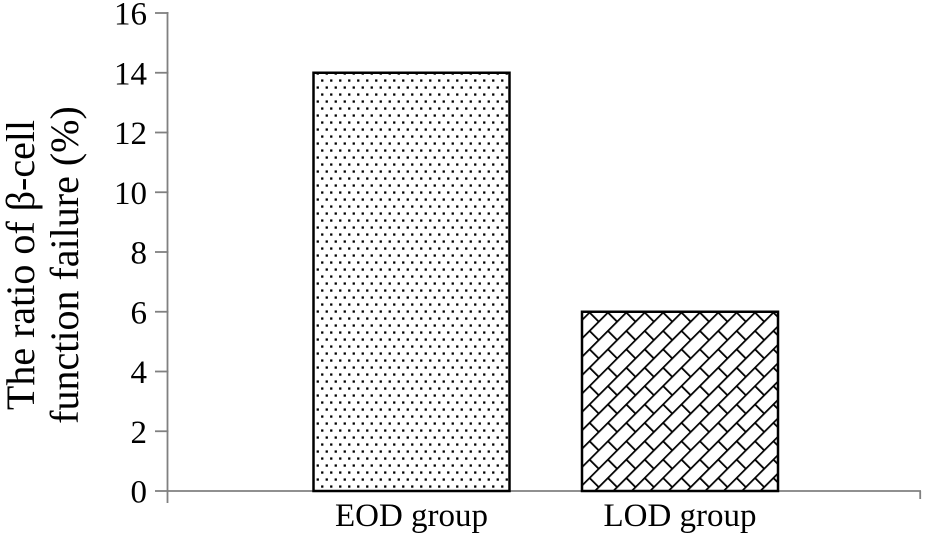 The width and height of the screenshot is (929, 540). Describe the element at coordinates (139, 373) in the screenshot. I see `y-tick-label: 4` at that location.